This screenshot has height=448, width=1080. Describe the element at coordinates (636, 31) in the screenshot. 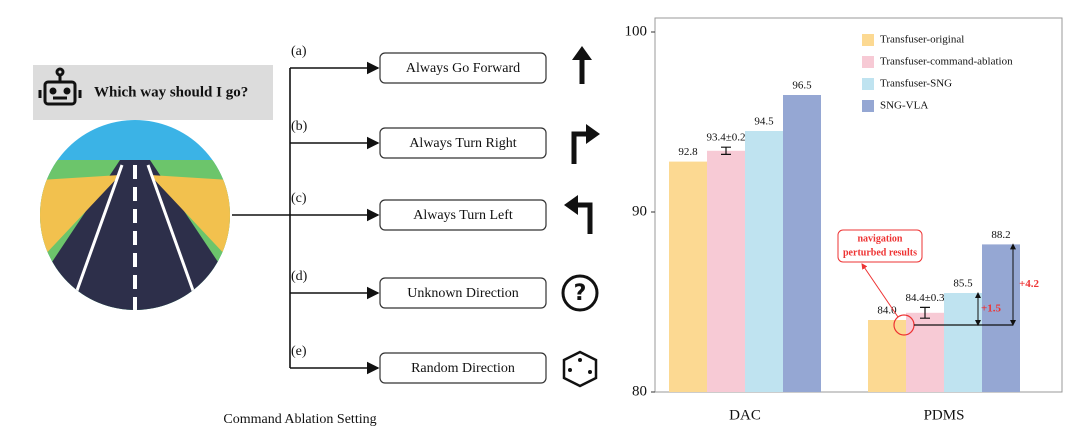

I see `y-tick-label: 100` at that location.